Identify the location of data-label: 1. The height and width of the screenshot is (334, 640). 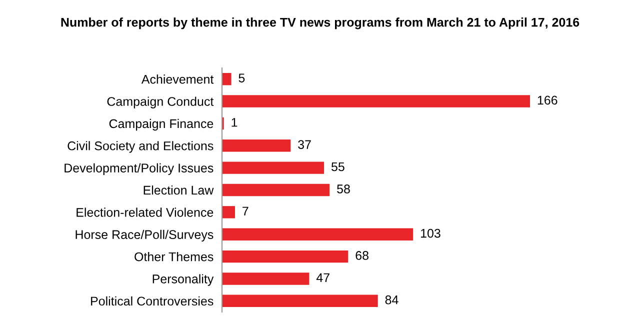
(235, 122).